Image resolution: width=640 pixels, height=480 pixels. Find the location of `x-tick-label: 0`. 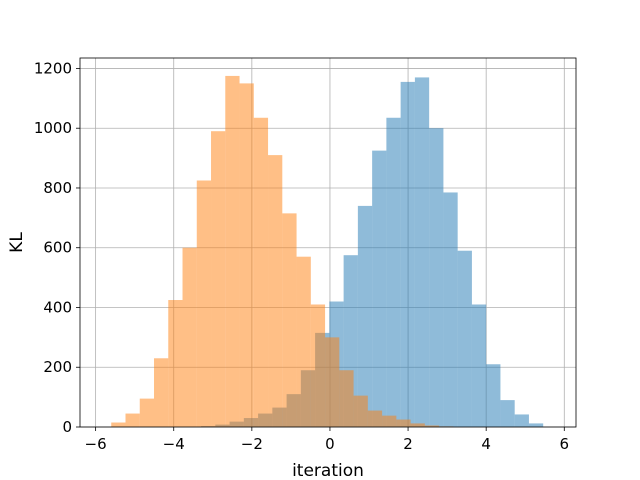

x-tick-label: 0 is located at coordinates (330, 444).